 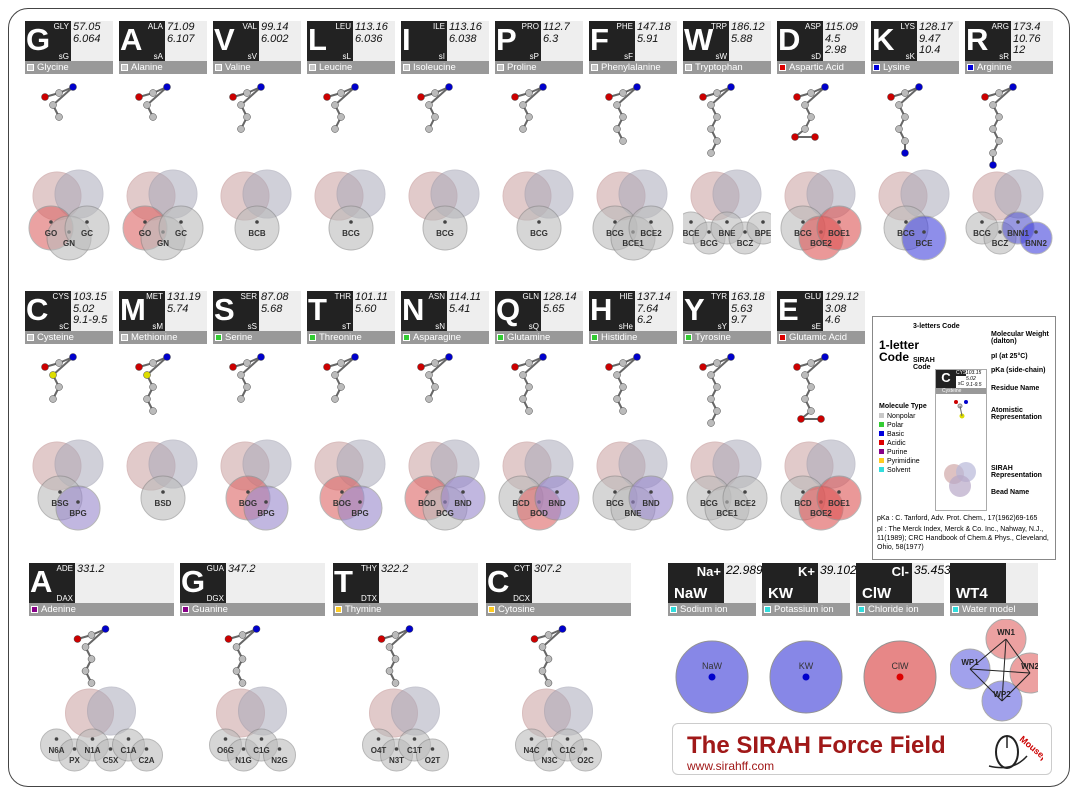 What do you see at coordinates (812, 26) in the screenshot?
I see `three-letter-code: ASP` at bounding box center [812, 26].